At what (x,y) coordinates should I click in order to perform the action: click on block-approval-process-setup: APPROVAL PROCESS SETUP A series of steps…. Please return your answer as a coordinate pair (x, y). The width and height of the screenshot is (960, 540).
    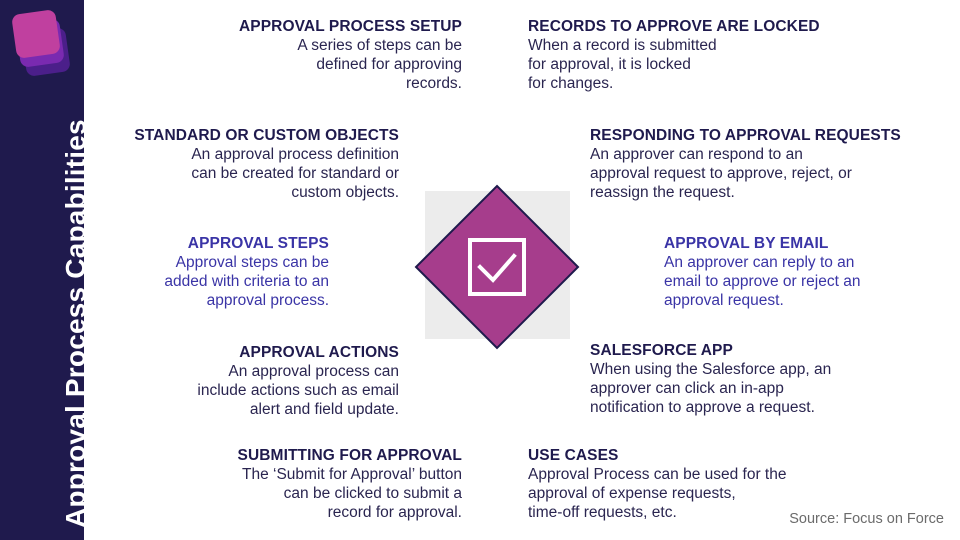
    Looking at the image, I should click on (350, 55).